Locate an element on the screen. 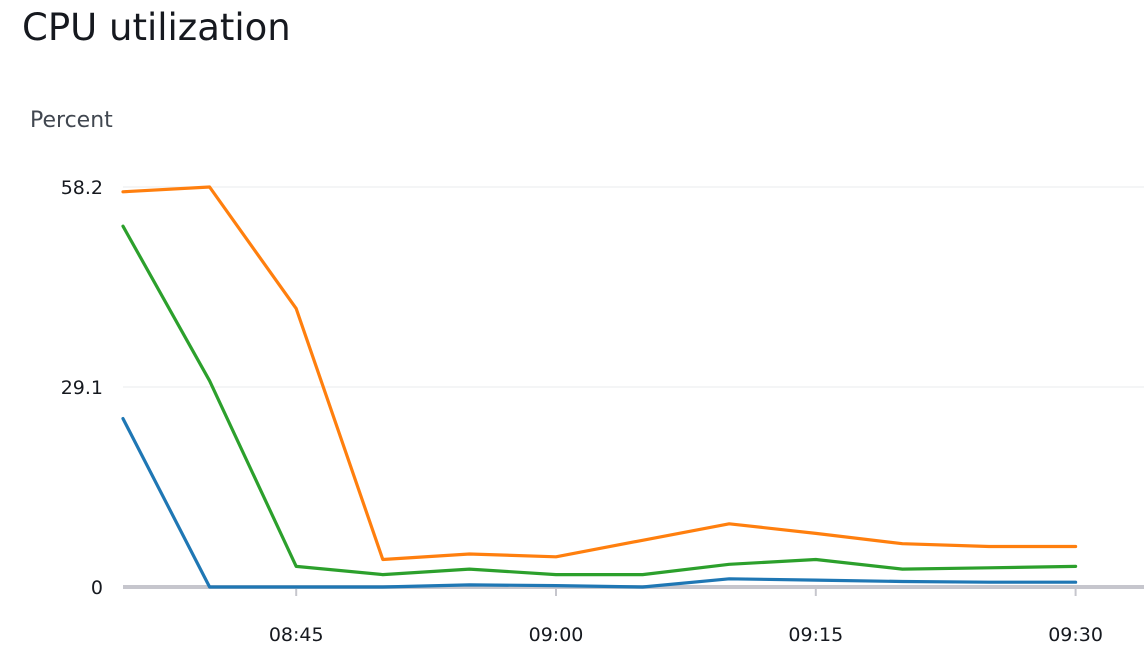  x-tick-label: 09:30 is located at coordinates (1075, 635).